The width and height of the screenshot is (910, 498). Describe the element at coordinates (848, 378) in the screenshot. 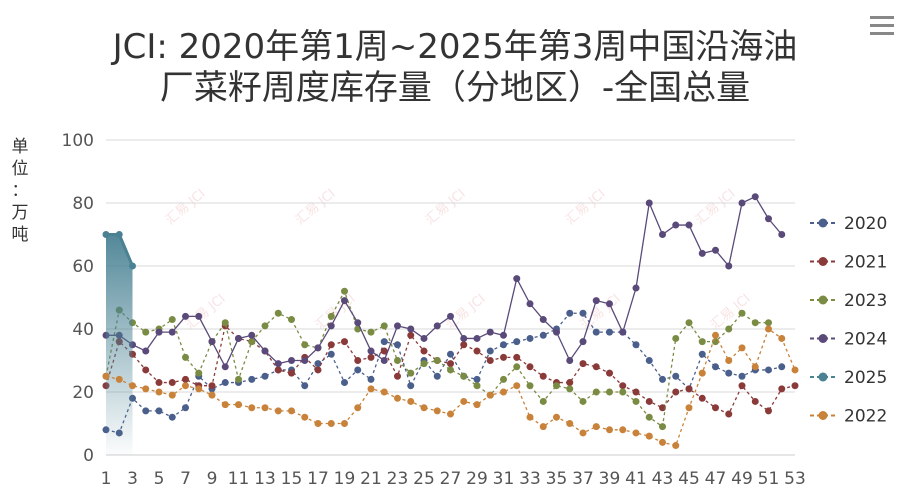

I see `legend-item-2025: 2025` at that location.